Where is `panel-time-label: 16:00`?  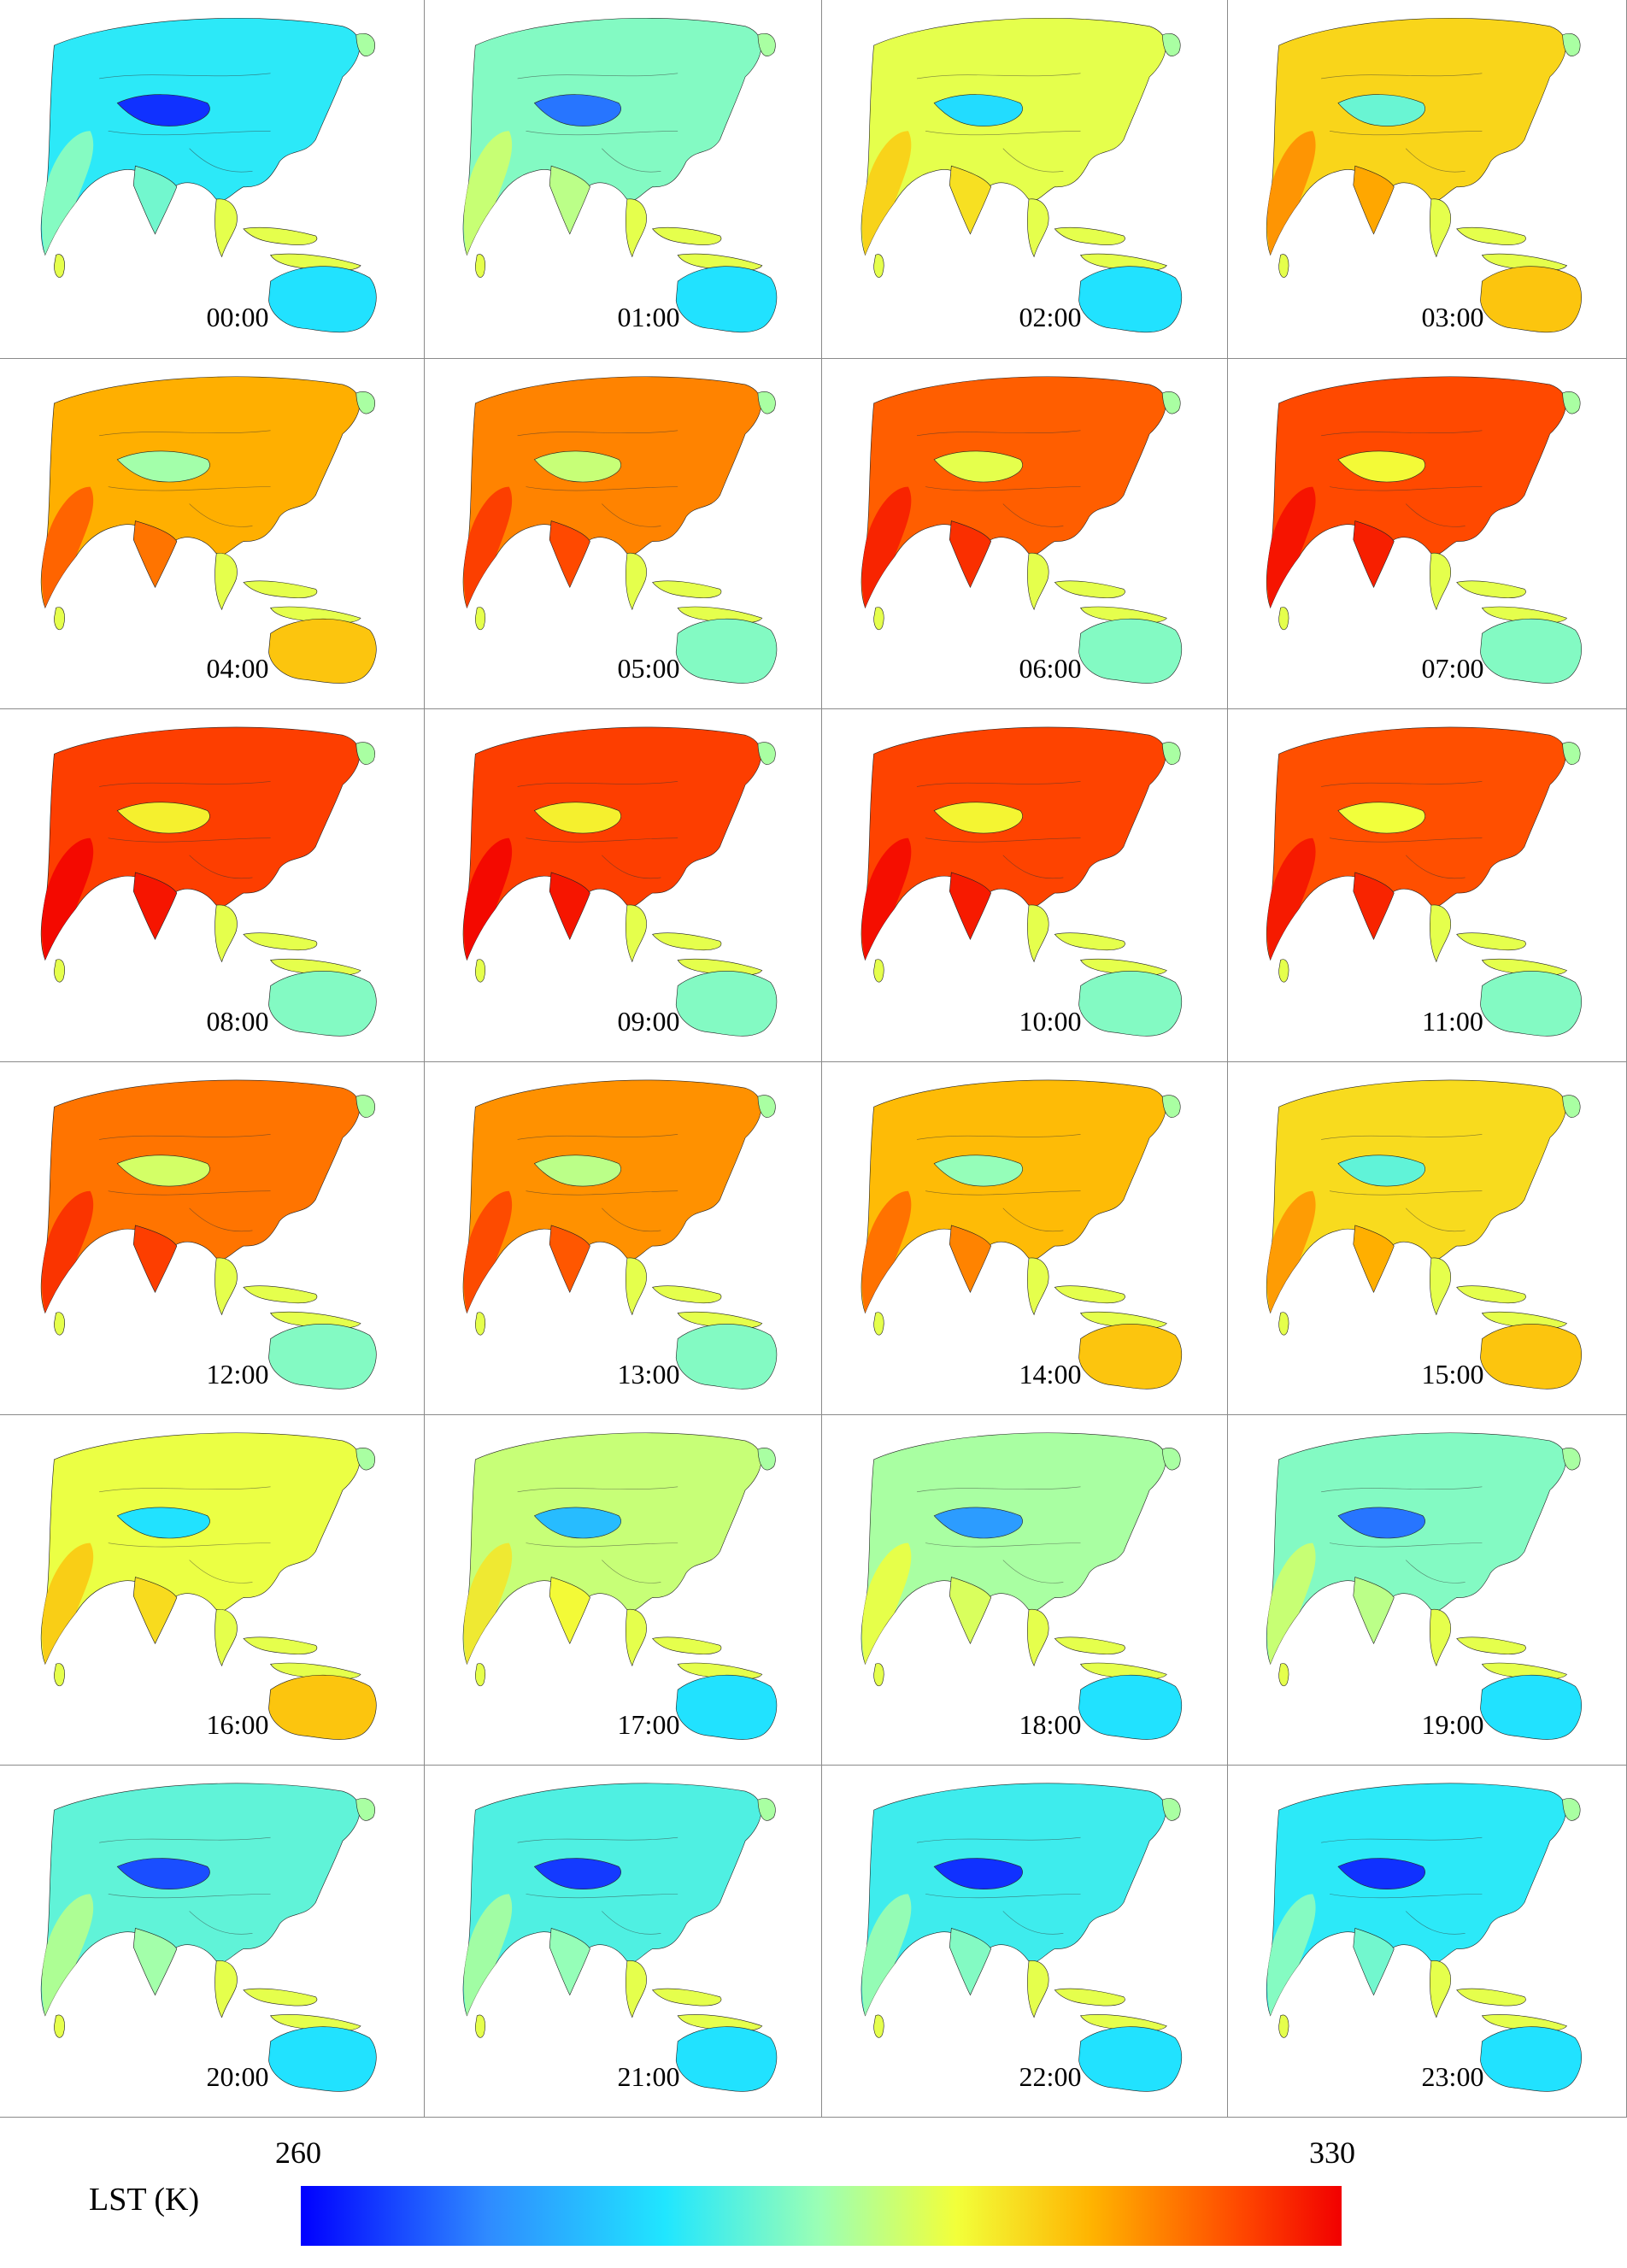
panel-time-label: 16:00 is located at coordinates (237, 1724).